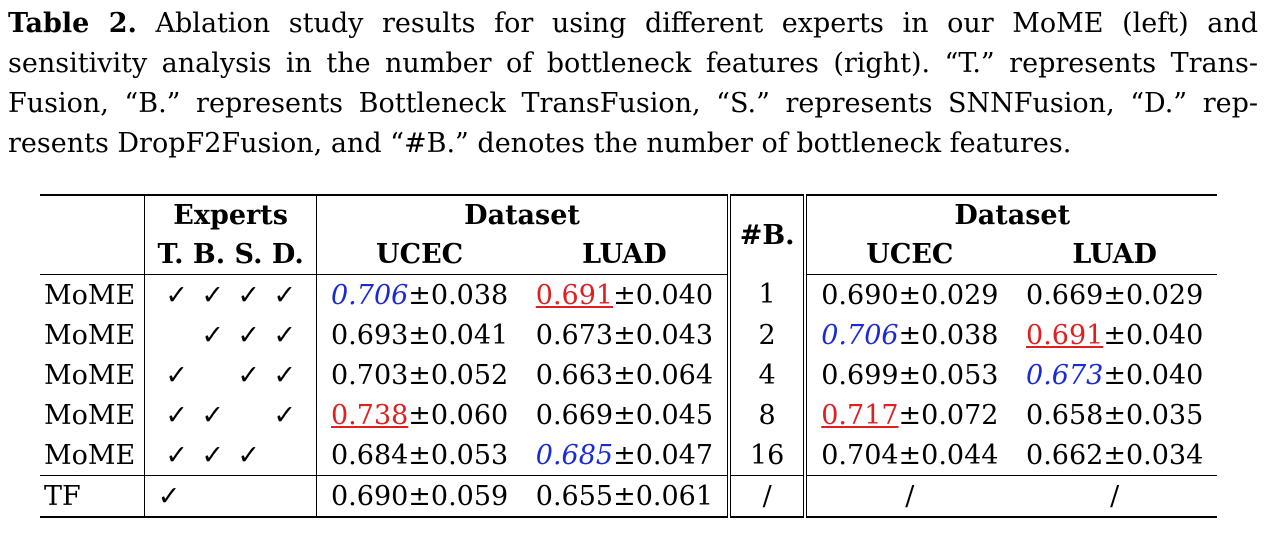 The height and width of the screenshot is (539, 1269). I want to click on luad-left-cell: 0.669±0.045, so click(625, 415).